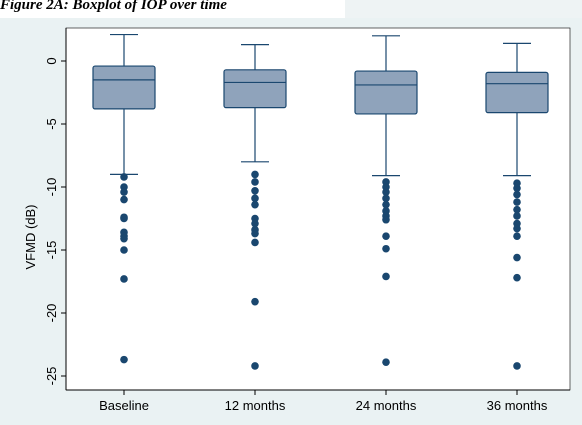 The image size is (582, 425). I want to click on y-axis-ticks: 0 -5 -10 -15 -20 -25, so click(55, 221).